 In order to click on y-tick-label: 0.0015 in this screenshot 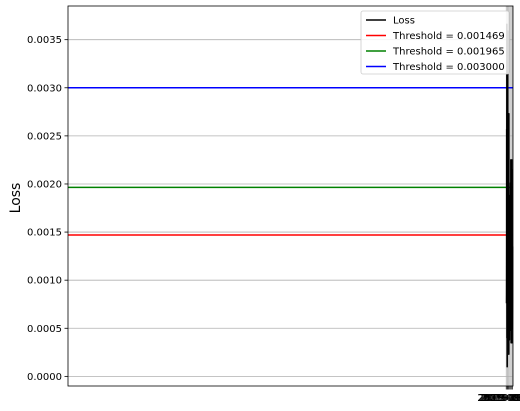, I will do `click(44, 233)`.